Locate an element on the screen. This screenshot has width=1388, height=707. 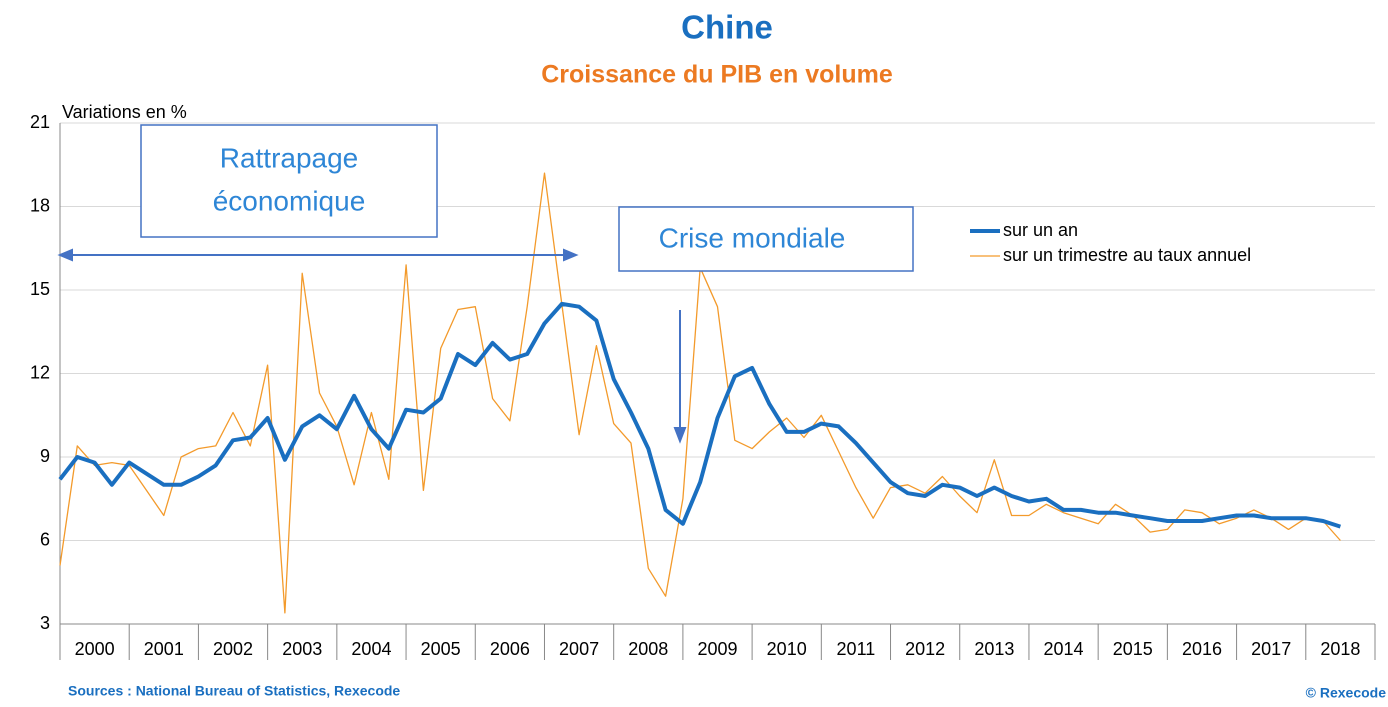
x-tick-label: 2004 is located at coordinates (371, 649).